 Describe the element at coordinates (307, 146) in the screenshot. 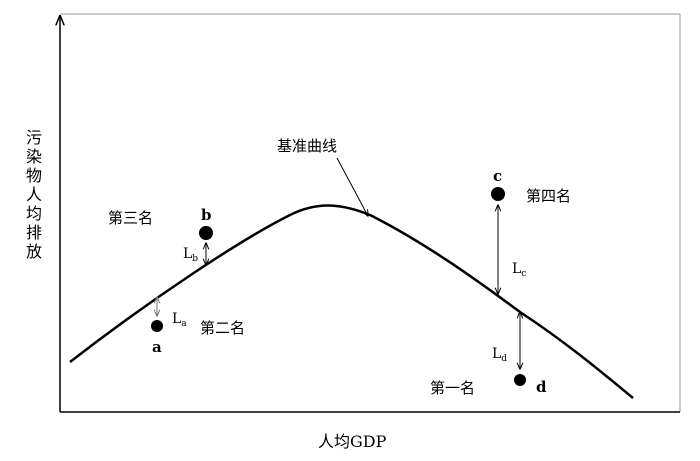

I see `curve-label: 基准曲线` at that location.